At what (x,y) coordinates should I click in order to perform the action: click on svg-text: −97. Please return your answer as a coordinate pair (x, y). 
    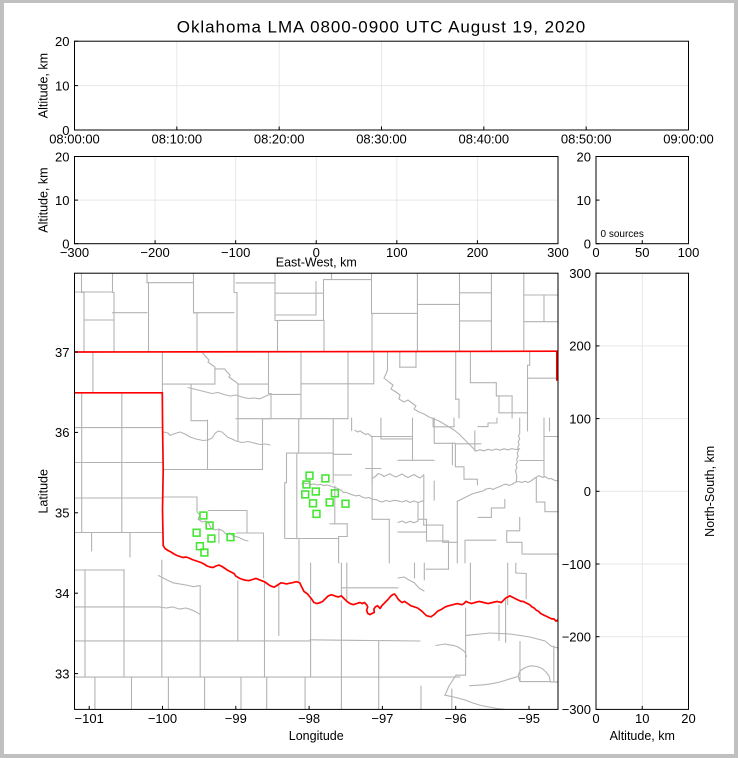
    Looking at the image, I should click on (382, 718).